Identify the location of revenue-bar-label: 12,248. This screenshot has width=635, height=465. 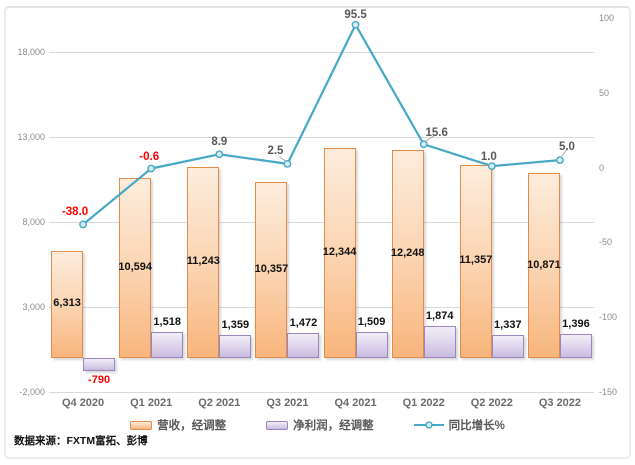
(407, 252).